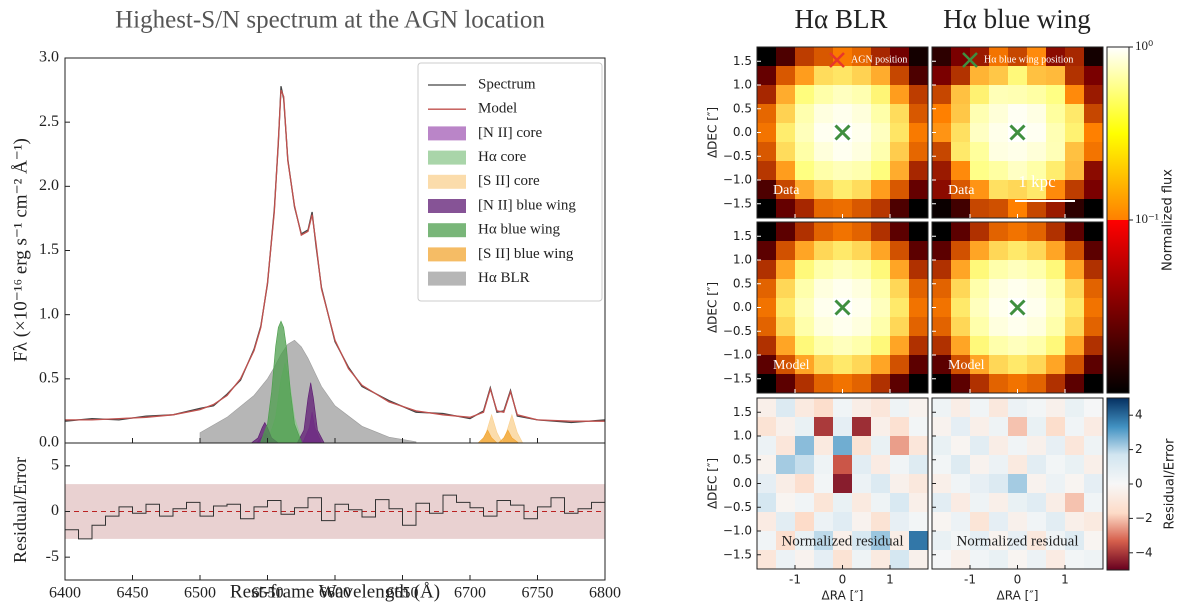 Image resolution: width=1181 pixels, height=608 pixels. Describe the element at coordinates (737, 331) in the screenshot. I see `y-tick-label: −0.5` at that location.